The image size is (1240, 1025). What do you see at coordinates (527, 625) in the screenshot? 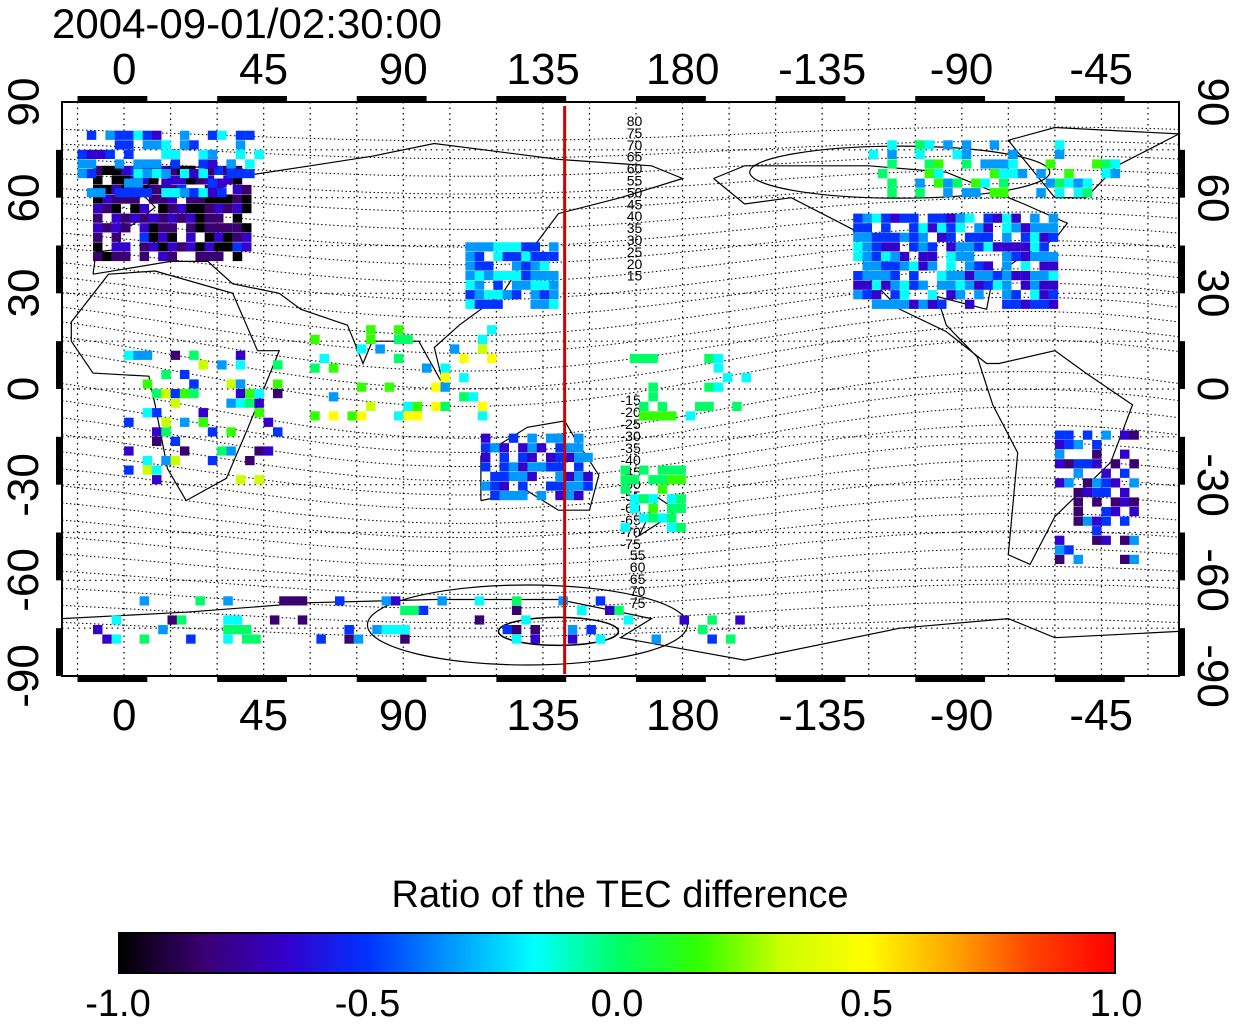
I see `contour-oval` at bounding box center [527, 625].